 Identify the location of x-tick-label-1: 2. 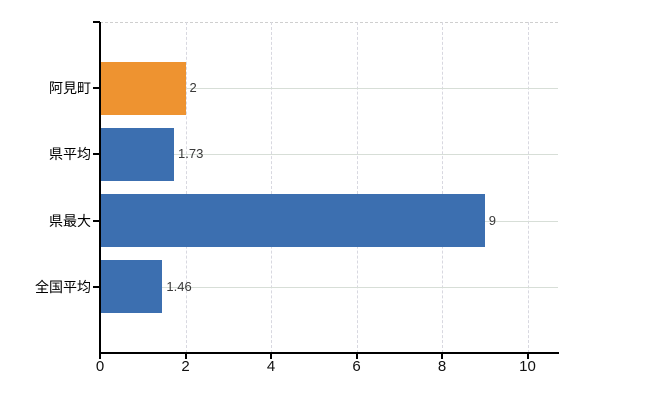
(185, 366).